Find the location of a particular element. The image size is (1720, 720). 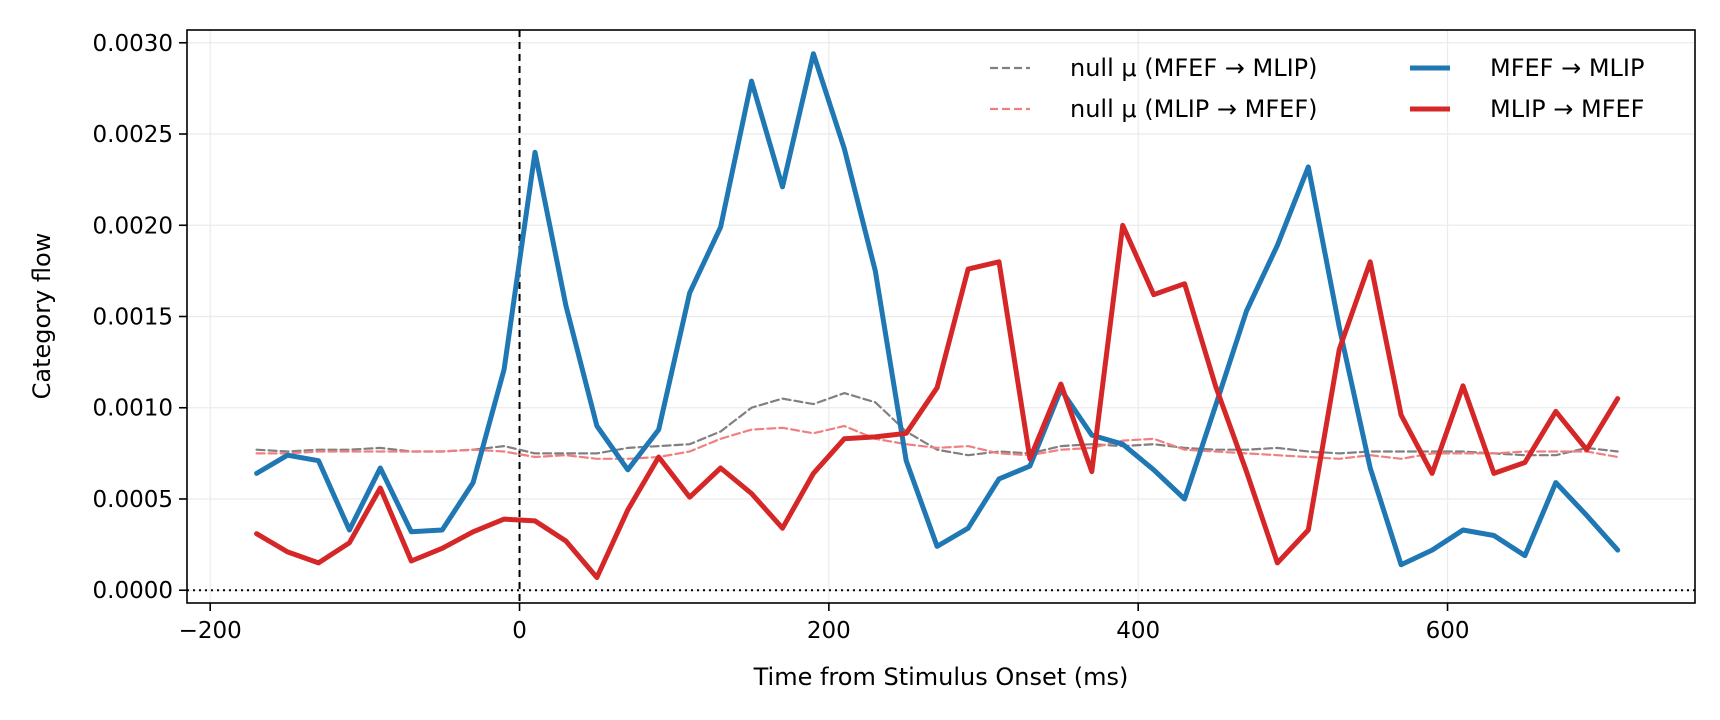

y-tick-label: 0.0025 is located at coordinates (133, 135).